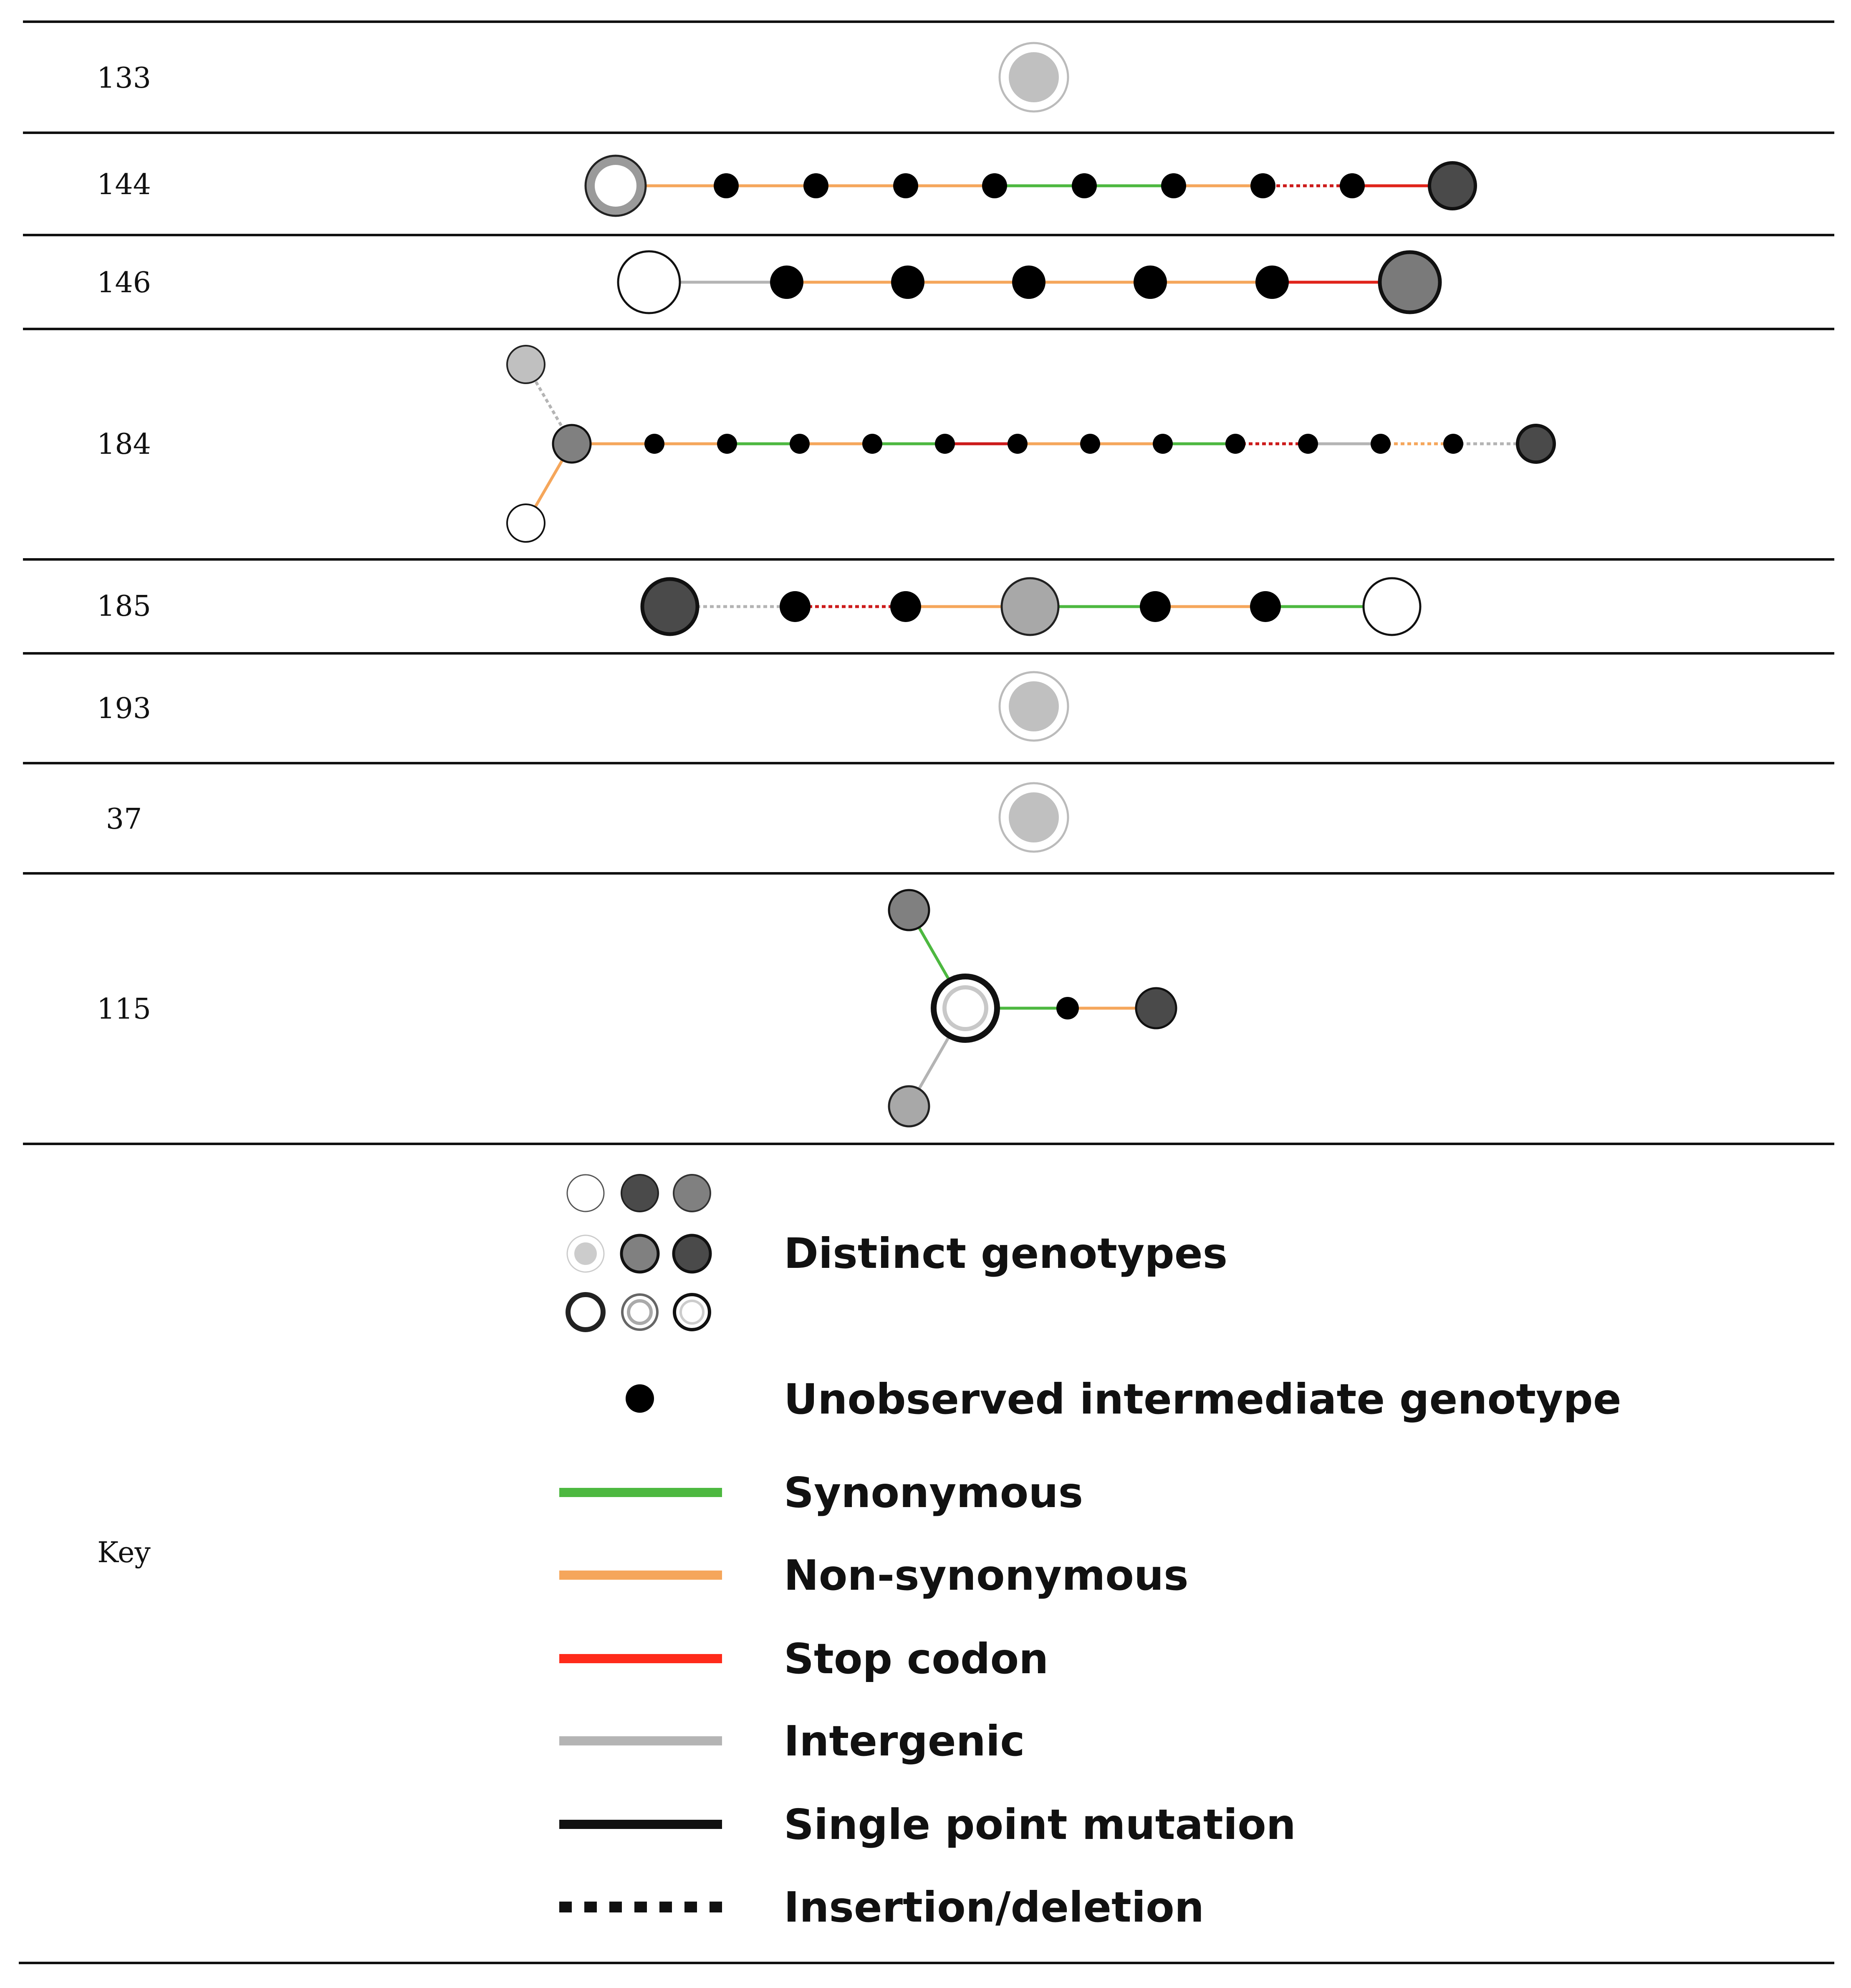 This screenshot has width=1851, height=1988. I want to click on legend-genotype-thick-ring, so click(586, 1312).